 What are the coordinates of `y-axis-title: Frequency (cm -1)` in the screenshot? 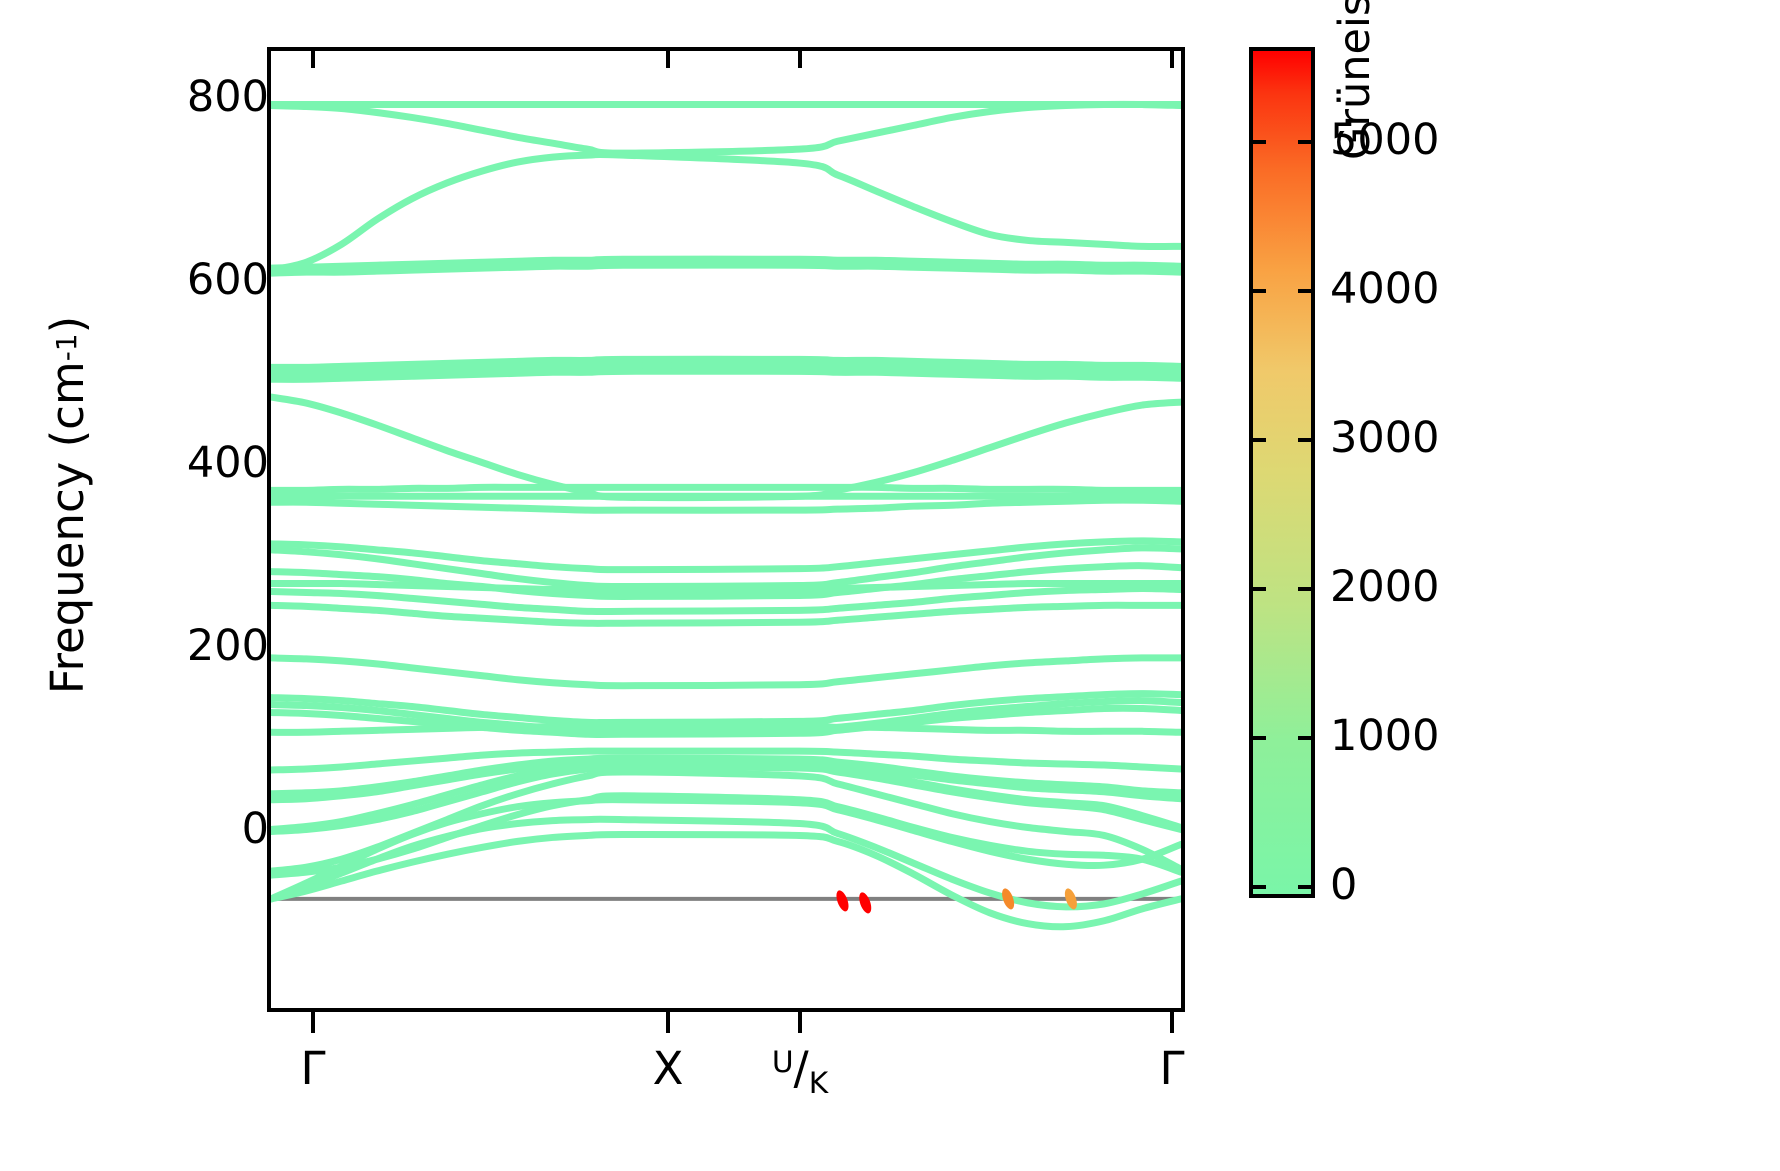 It's located at (67, 505).